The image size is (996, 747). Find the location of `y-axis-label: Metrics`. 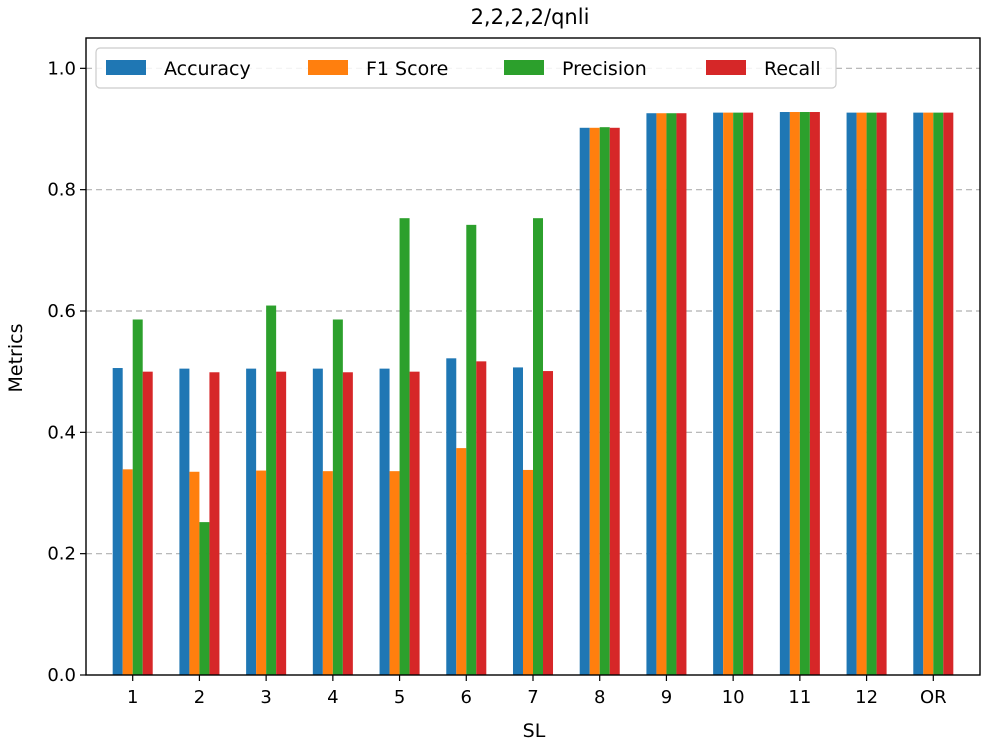

y-axis-label: Metrics is located at coordinates (16, 358).